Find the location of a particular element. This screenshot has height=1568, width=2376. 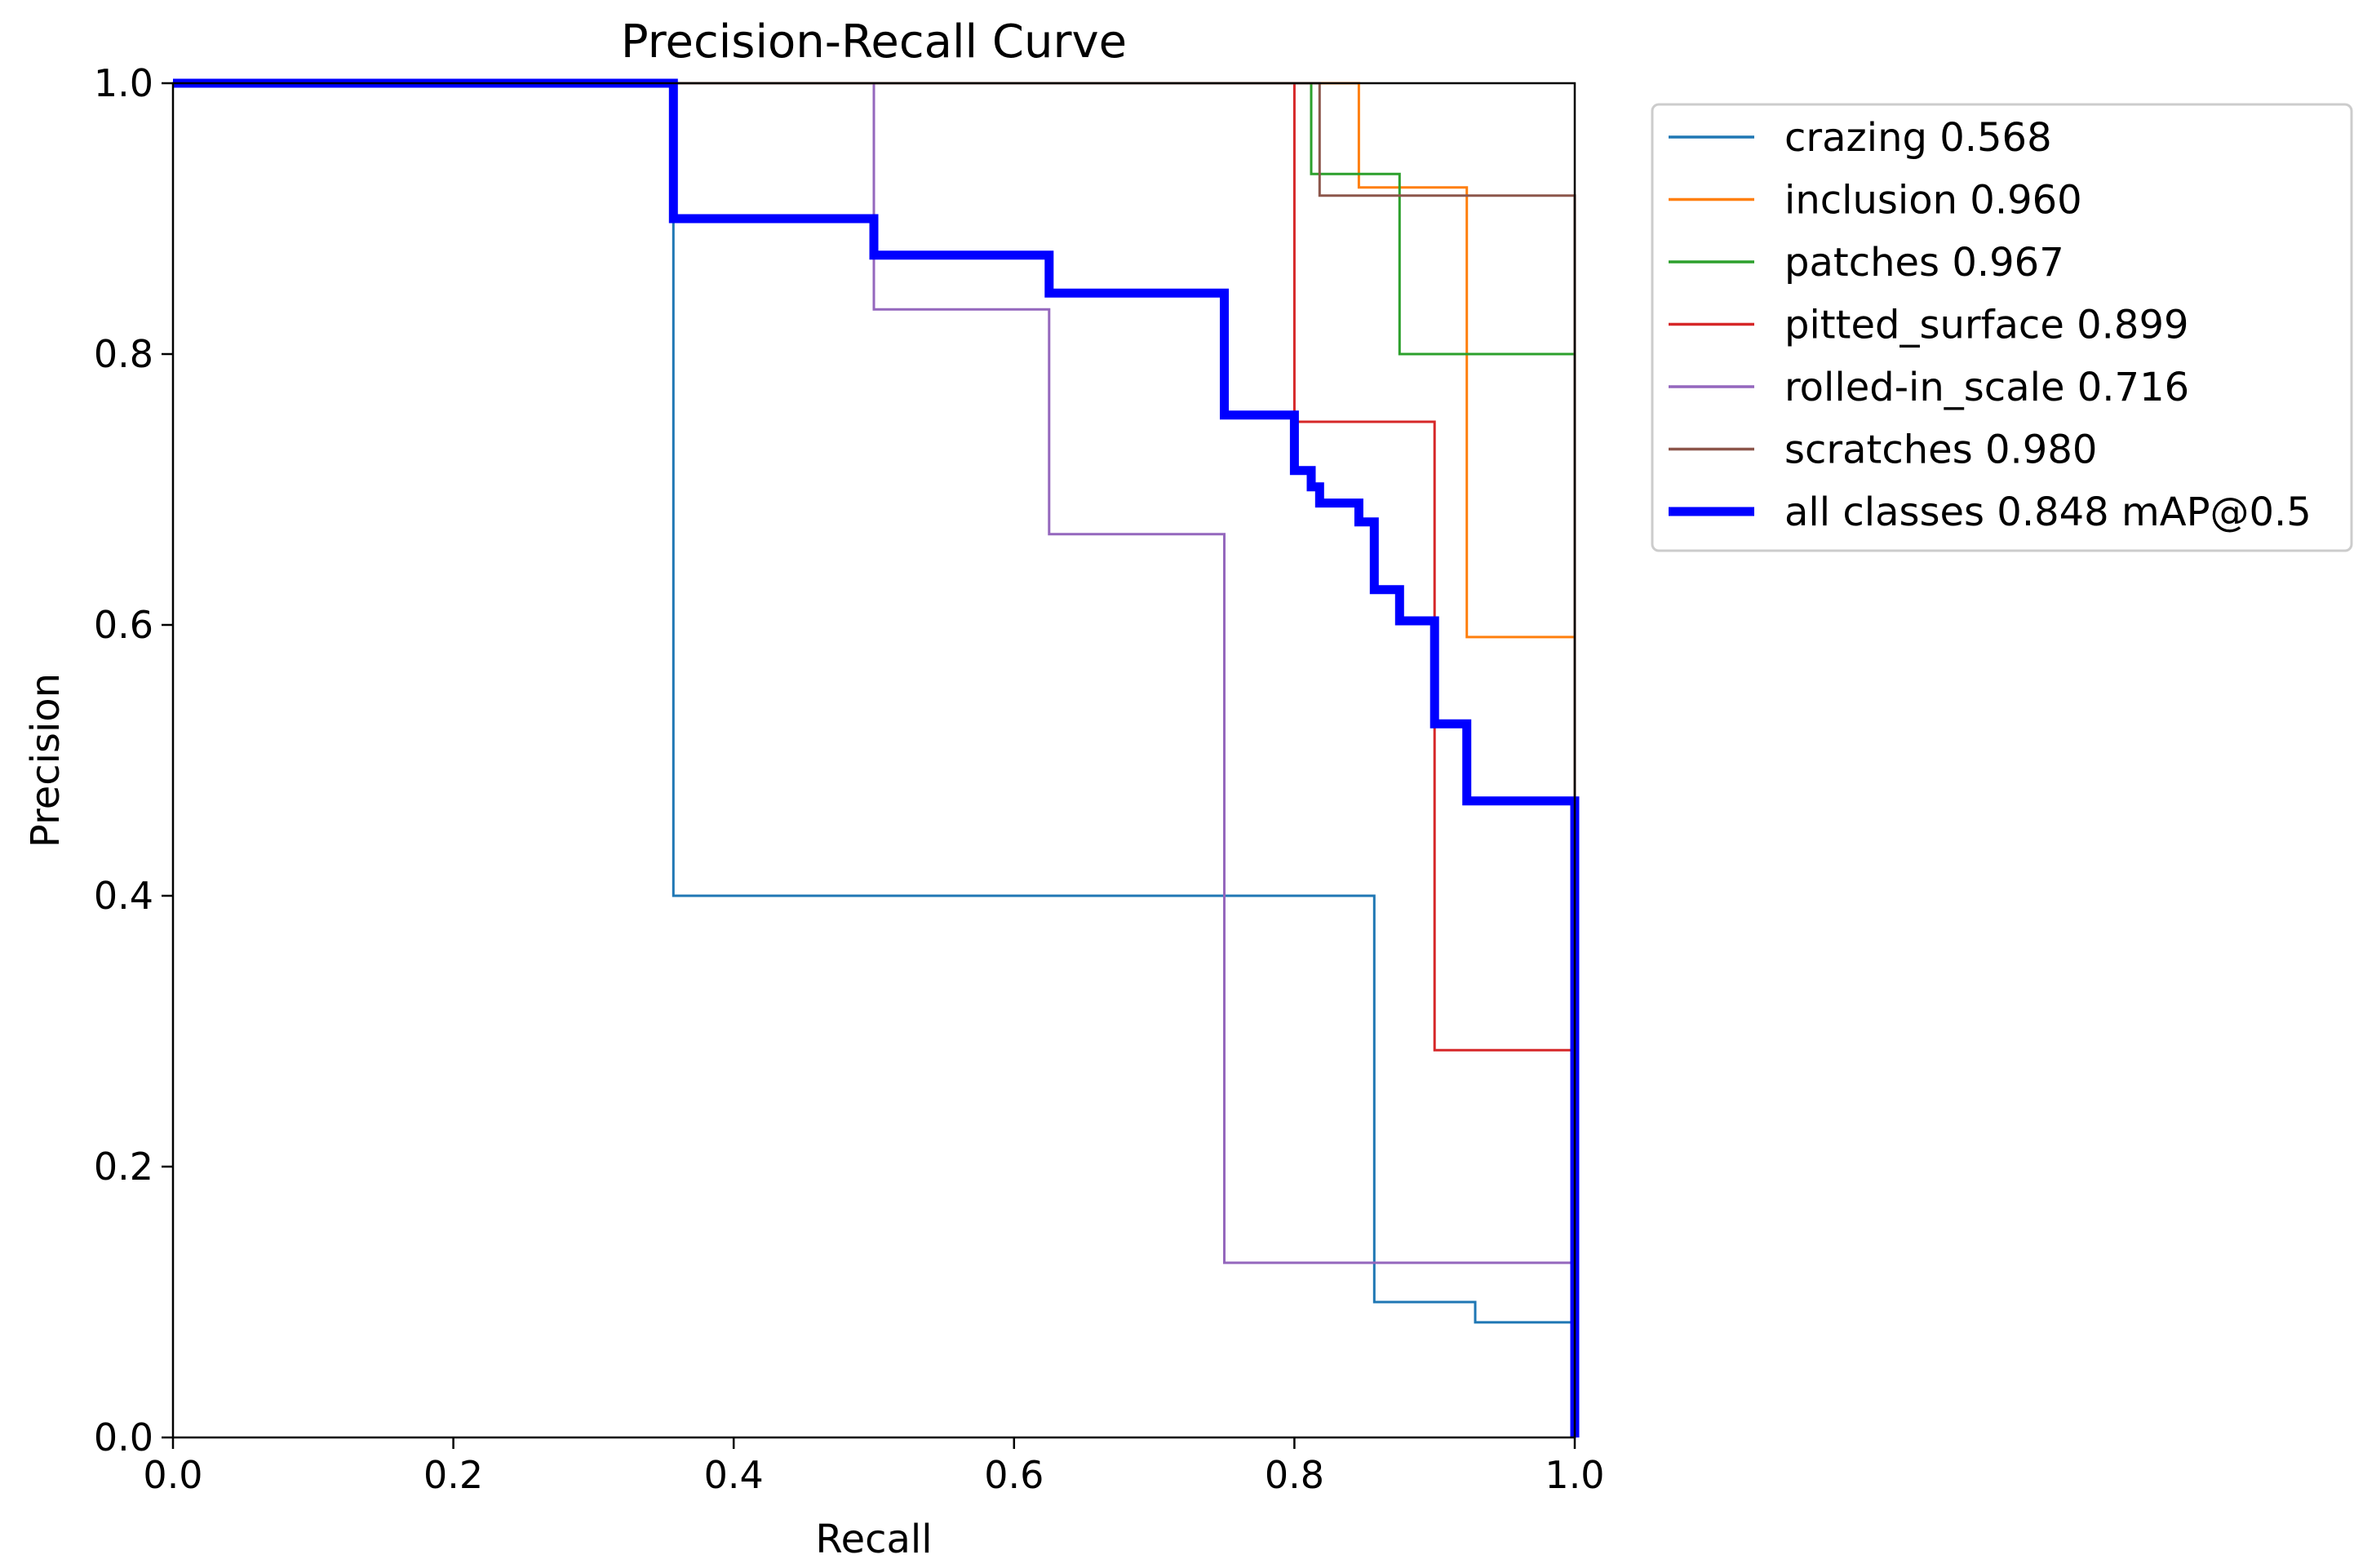

legend-label: rolled-in_scale 0.716 is located at coordinates (1986, 387).